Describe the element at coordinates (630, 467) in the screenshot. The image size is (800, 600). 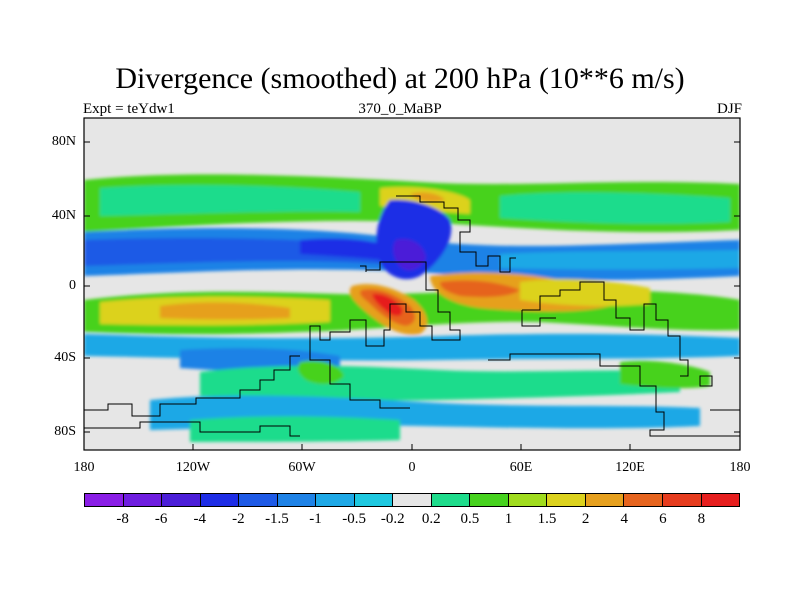
I see `lon-label-120e: 120E` at that location.